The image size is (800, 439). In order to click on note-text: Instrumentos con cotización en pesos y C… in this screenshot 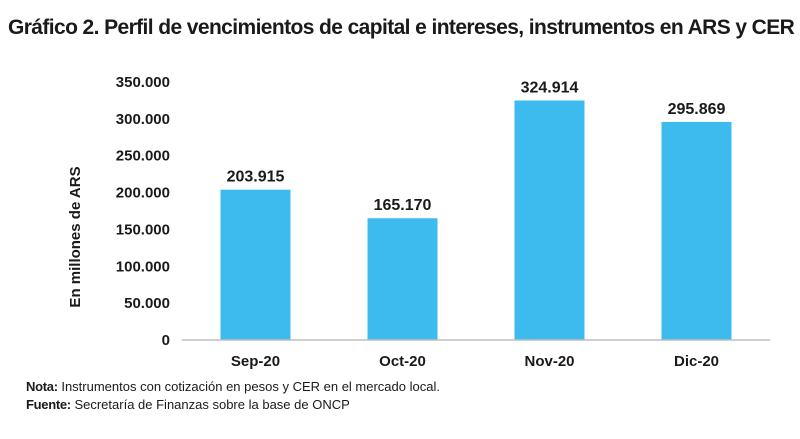, I will do `click(248, 386)`.